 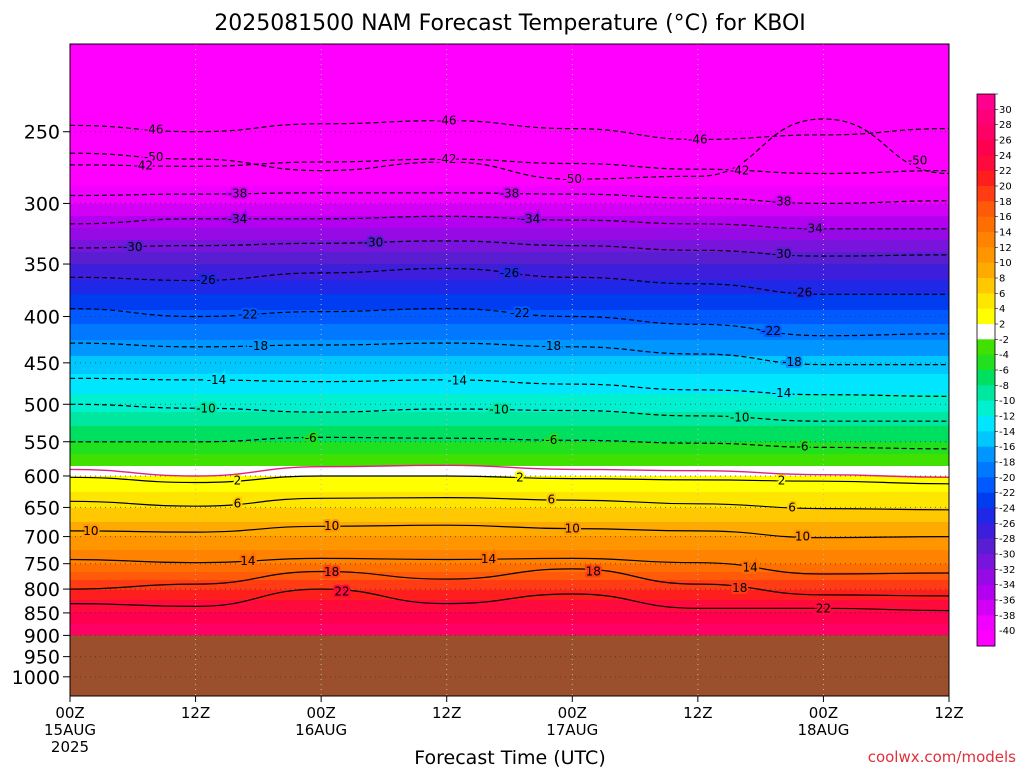 I want to click on isotherm-label: 14, so click(x=750, y=567).